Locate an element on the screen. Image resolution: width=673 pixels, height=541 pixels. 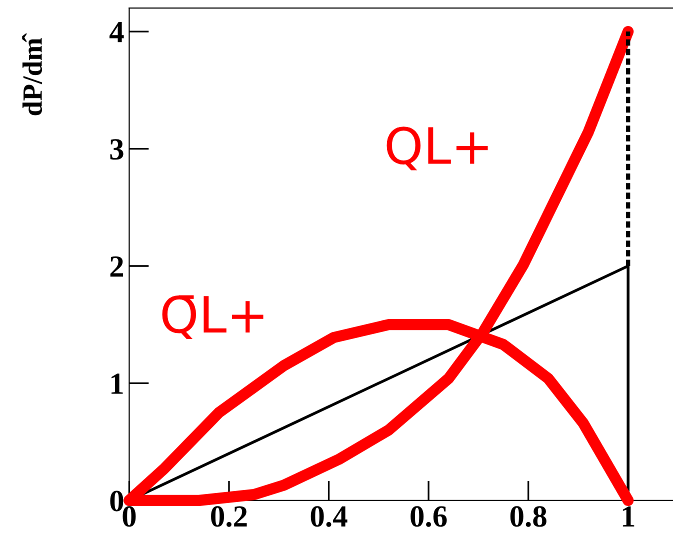
y-tick-label: 1 is located at coordinates (117, 384).